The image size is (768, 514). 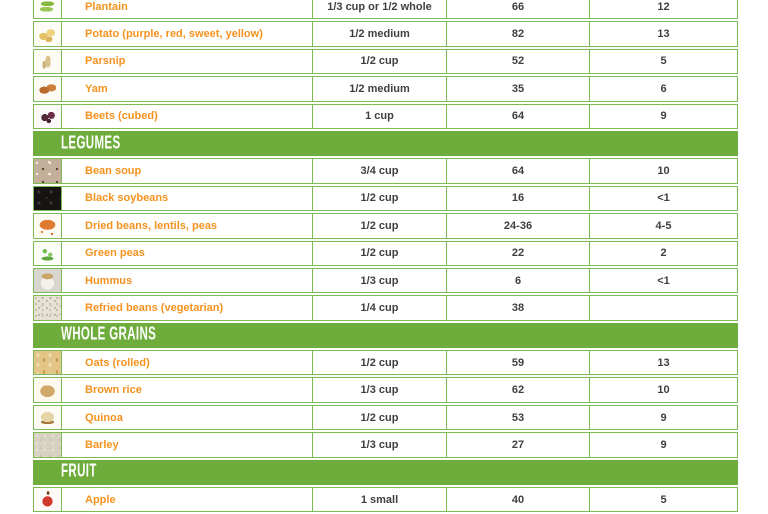 I want to click on gi-value: 27, so click(x=518, y=445).